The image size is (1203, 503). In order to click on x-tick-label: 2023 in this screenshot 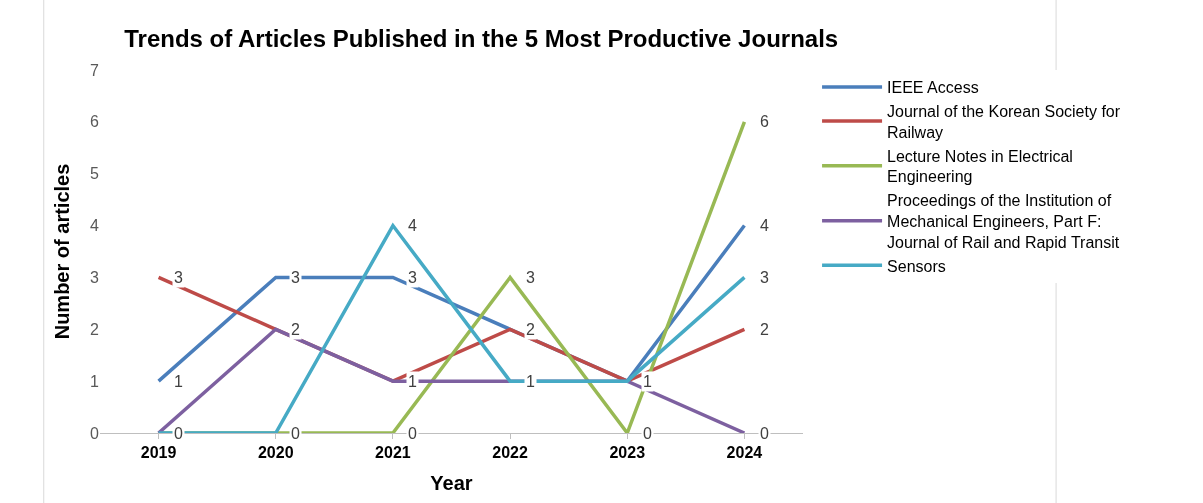, I will do `click(627, 453)`.